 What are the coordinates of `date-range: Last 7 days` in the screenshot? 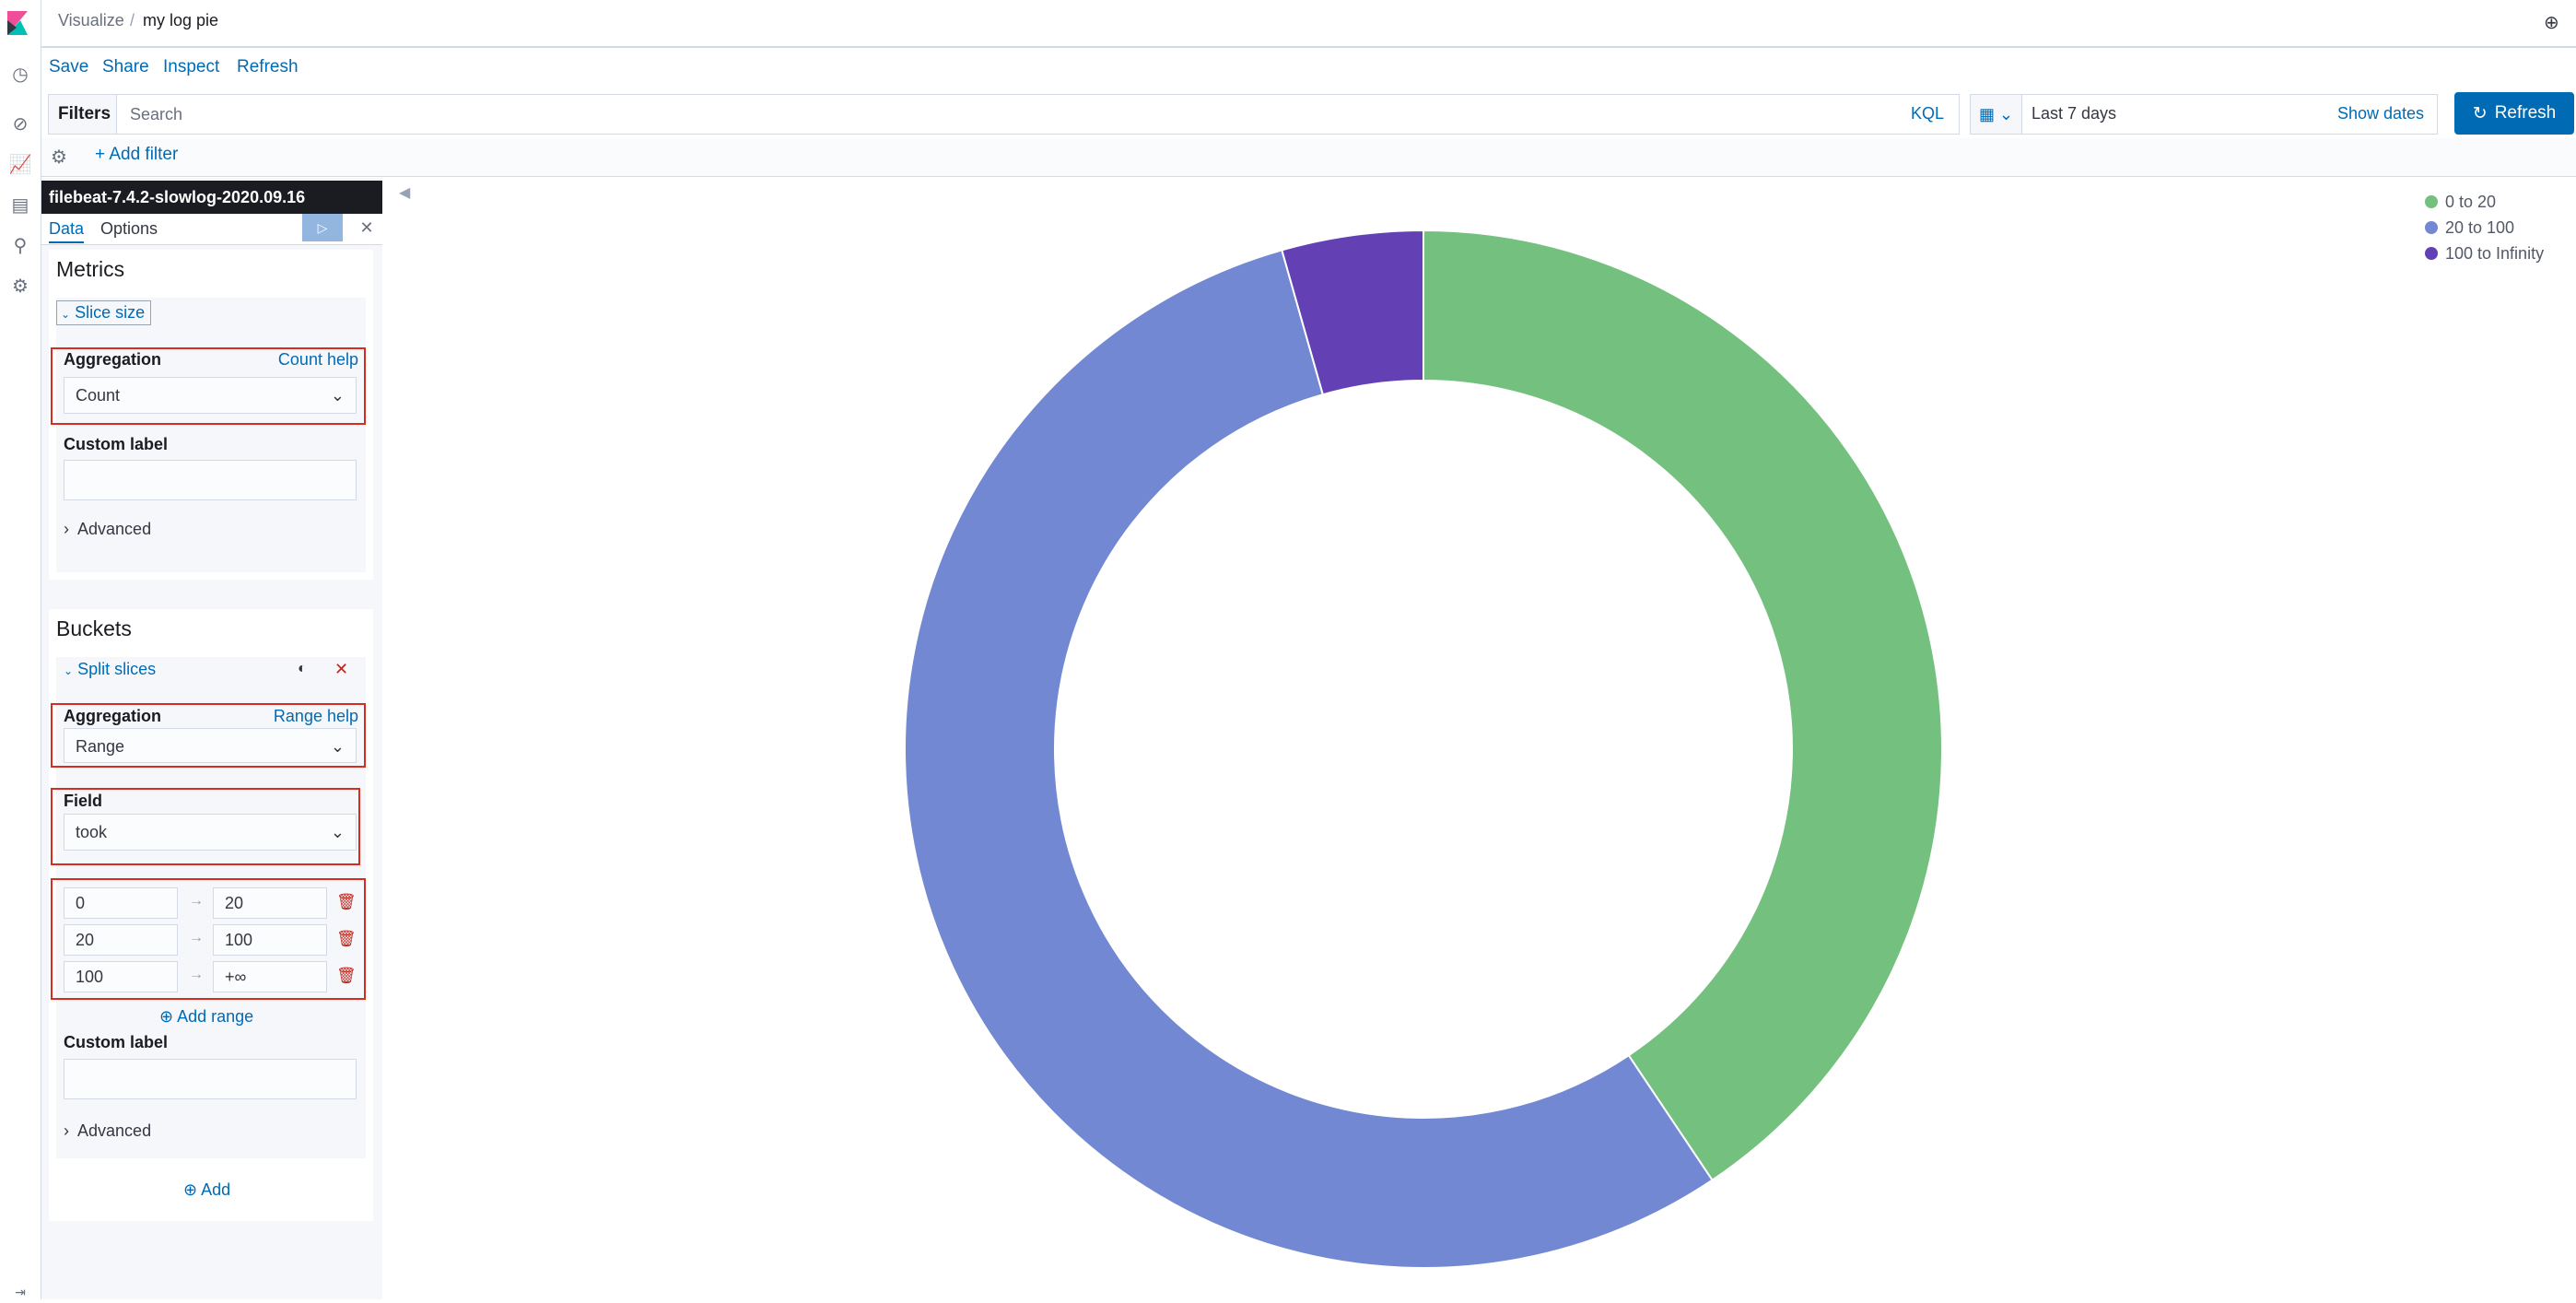 It's located at (2074, 113).